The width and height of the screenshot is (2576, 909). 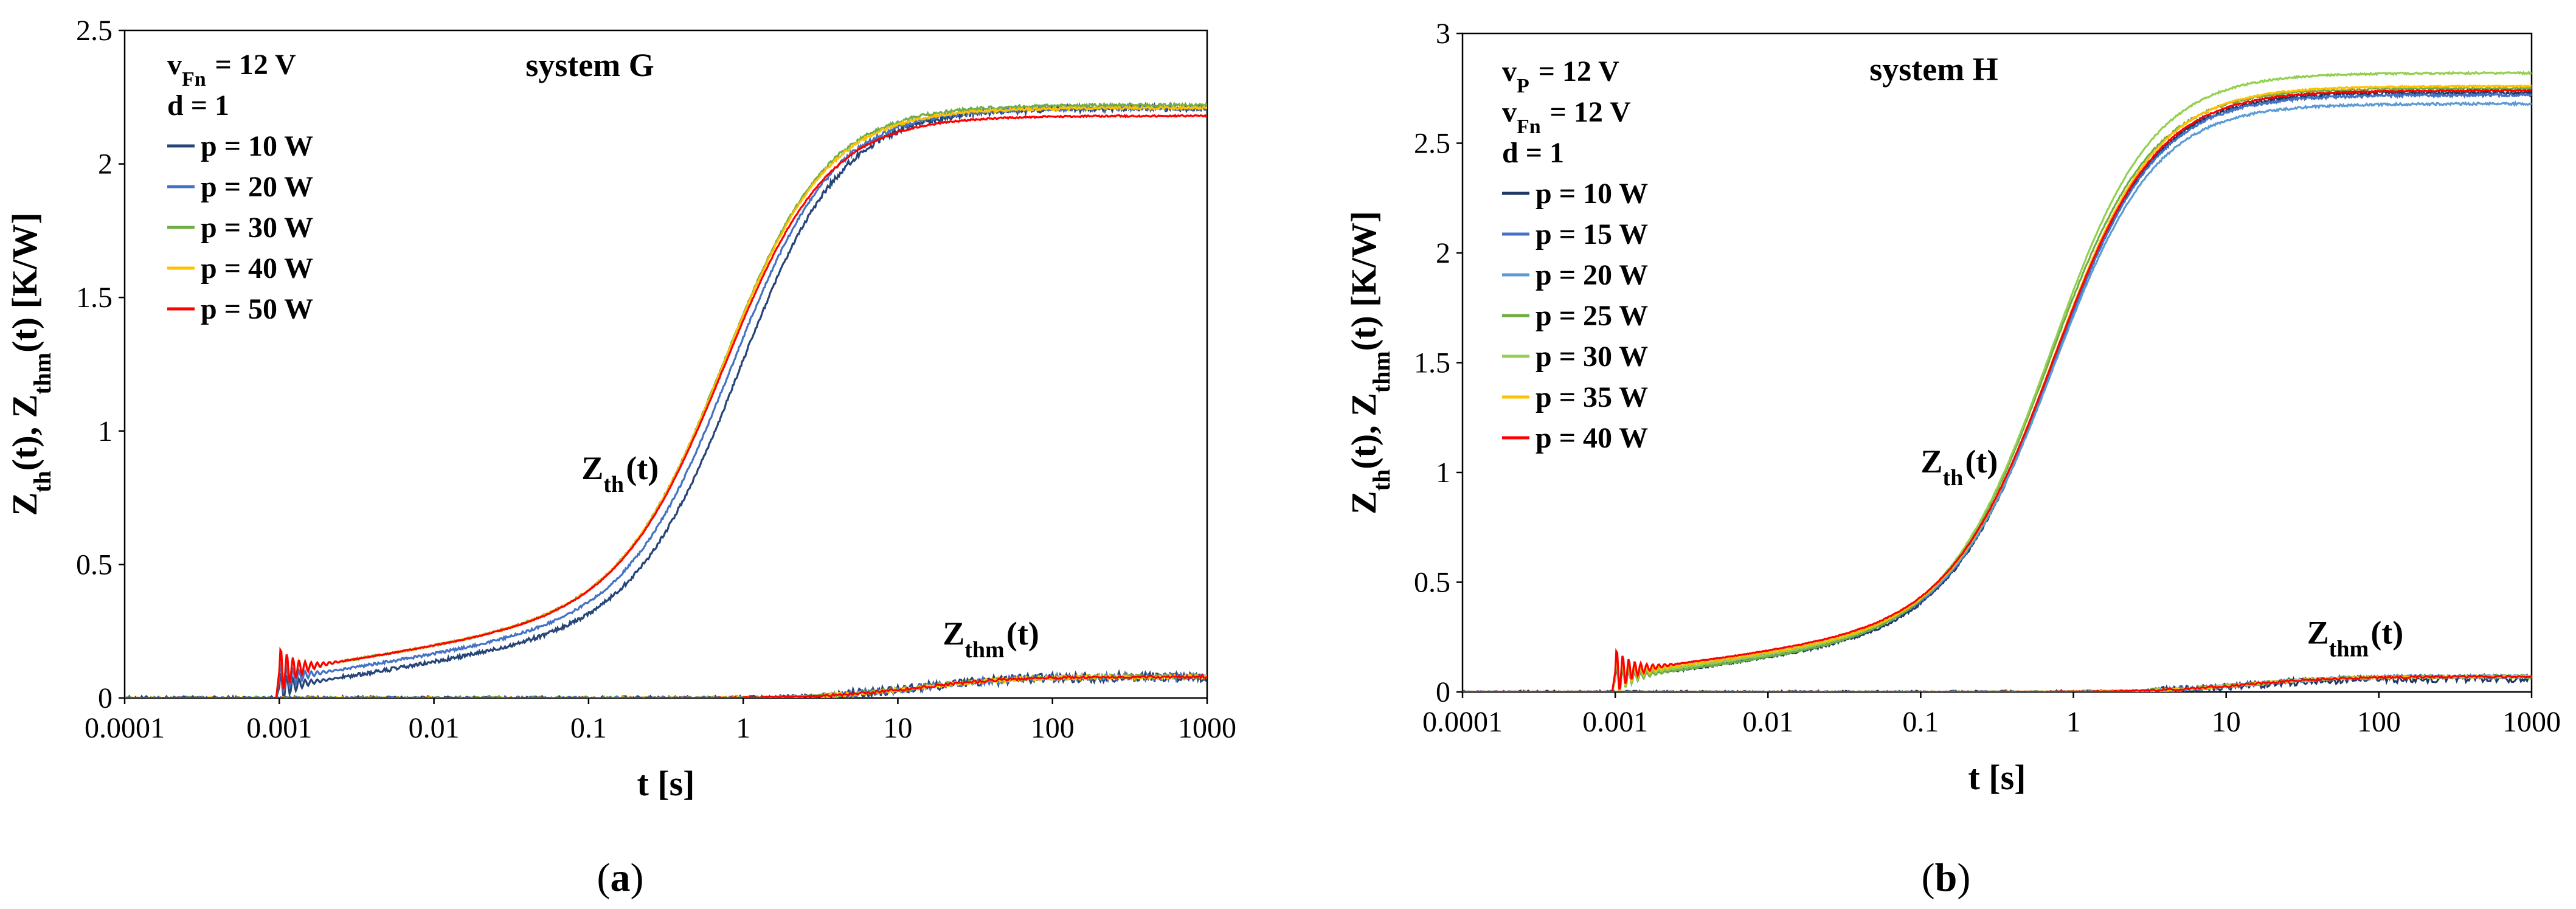 What do you see at coordinates (1592, 316) in the screenshot?
I see `legend-entry-label: p = 25 W` at bounding box center [1592, 316].